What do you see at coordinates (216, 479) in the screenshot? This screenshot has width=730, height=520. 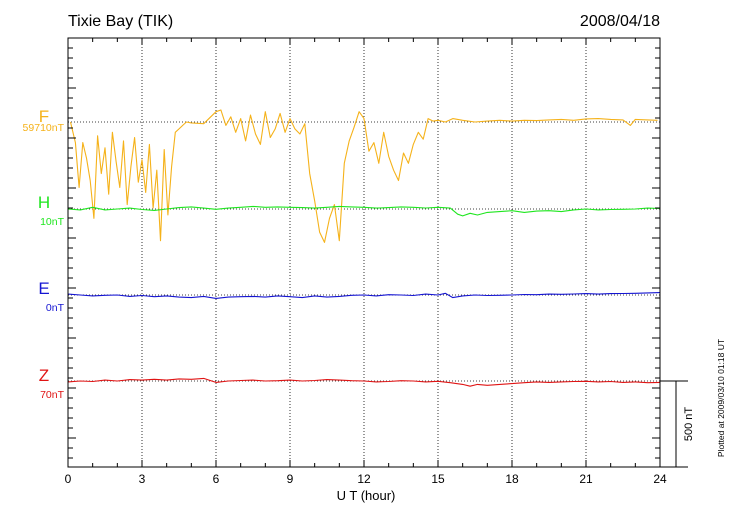 I see `x-tick-label: 6` at bounding box center [216, 479].